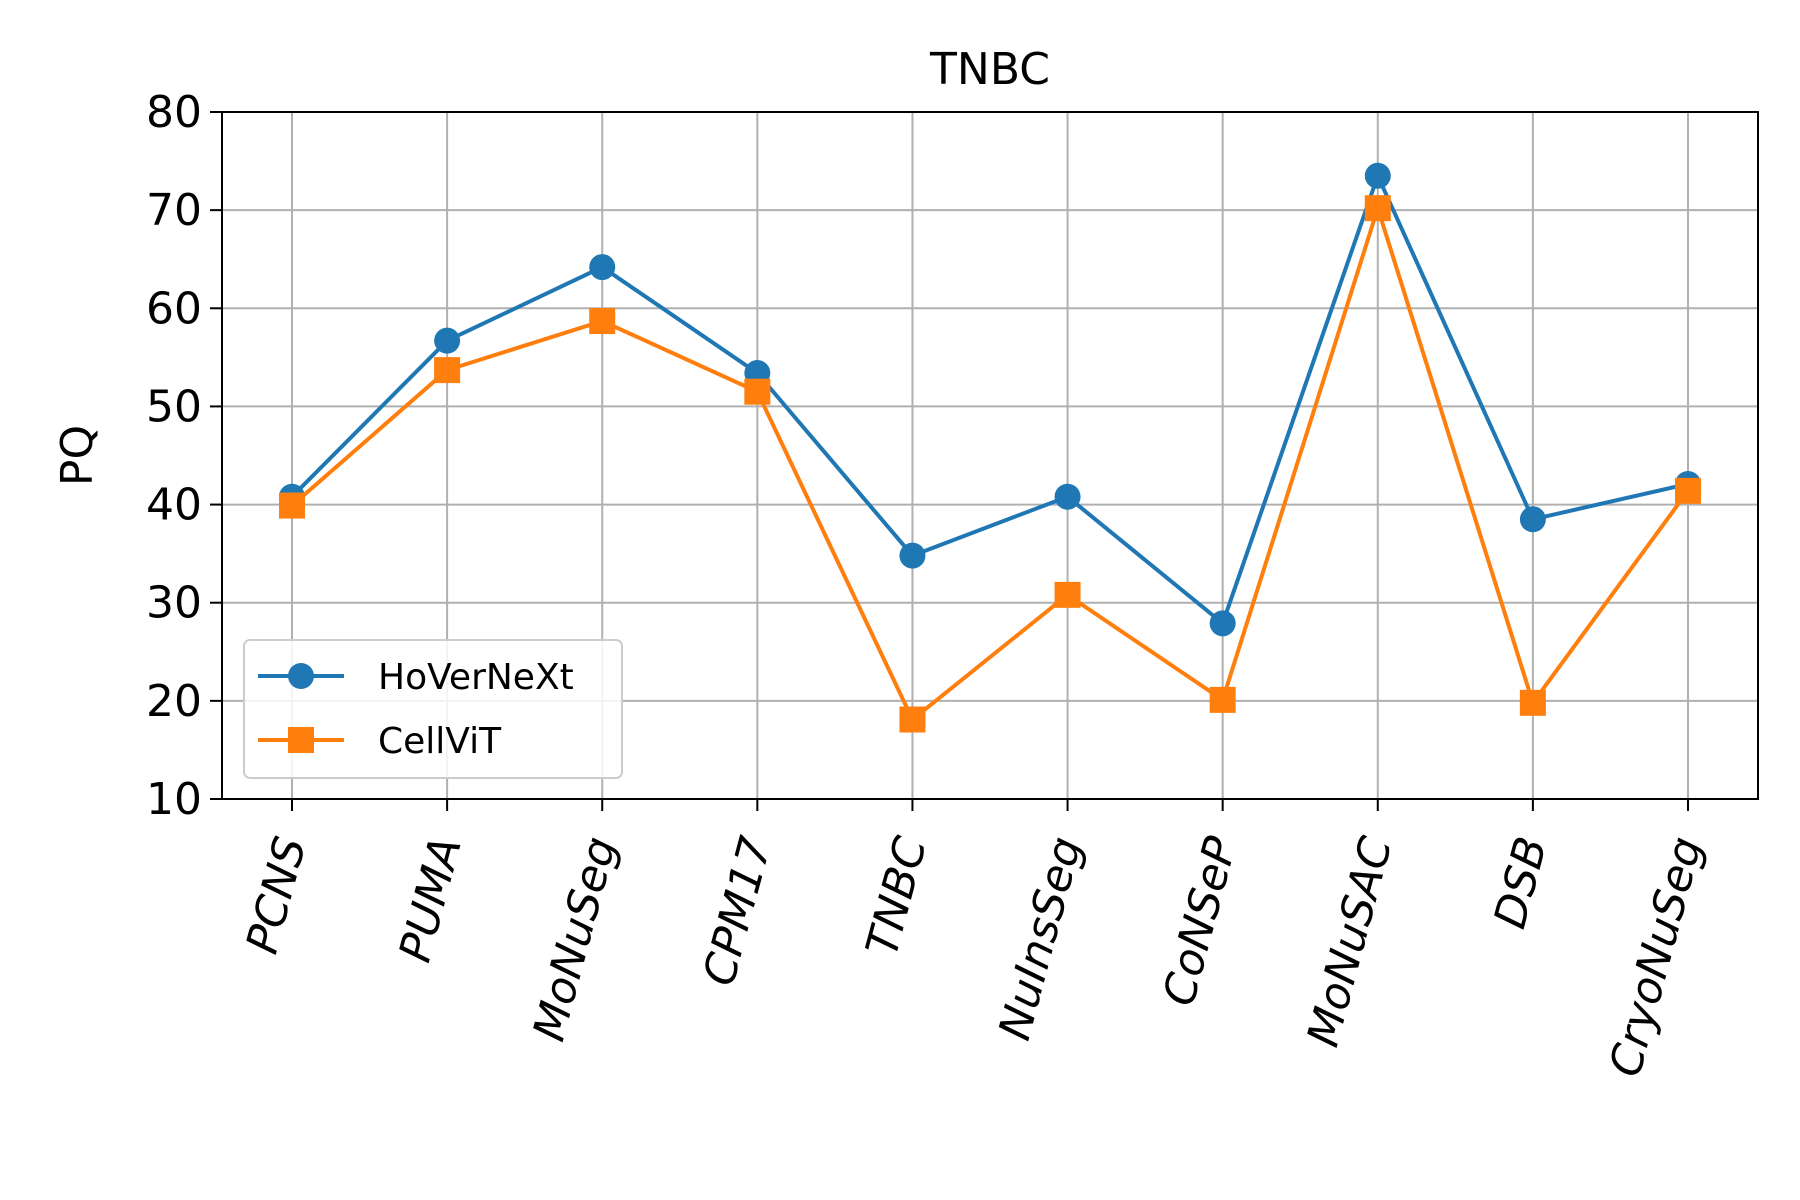  I want to click on legend: HoVerNeXt CellViT, so click(433, 709).